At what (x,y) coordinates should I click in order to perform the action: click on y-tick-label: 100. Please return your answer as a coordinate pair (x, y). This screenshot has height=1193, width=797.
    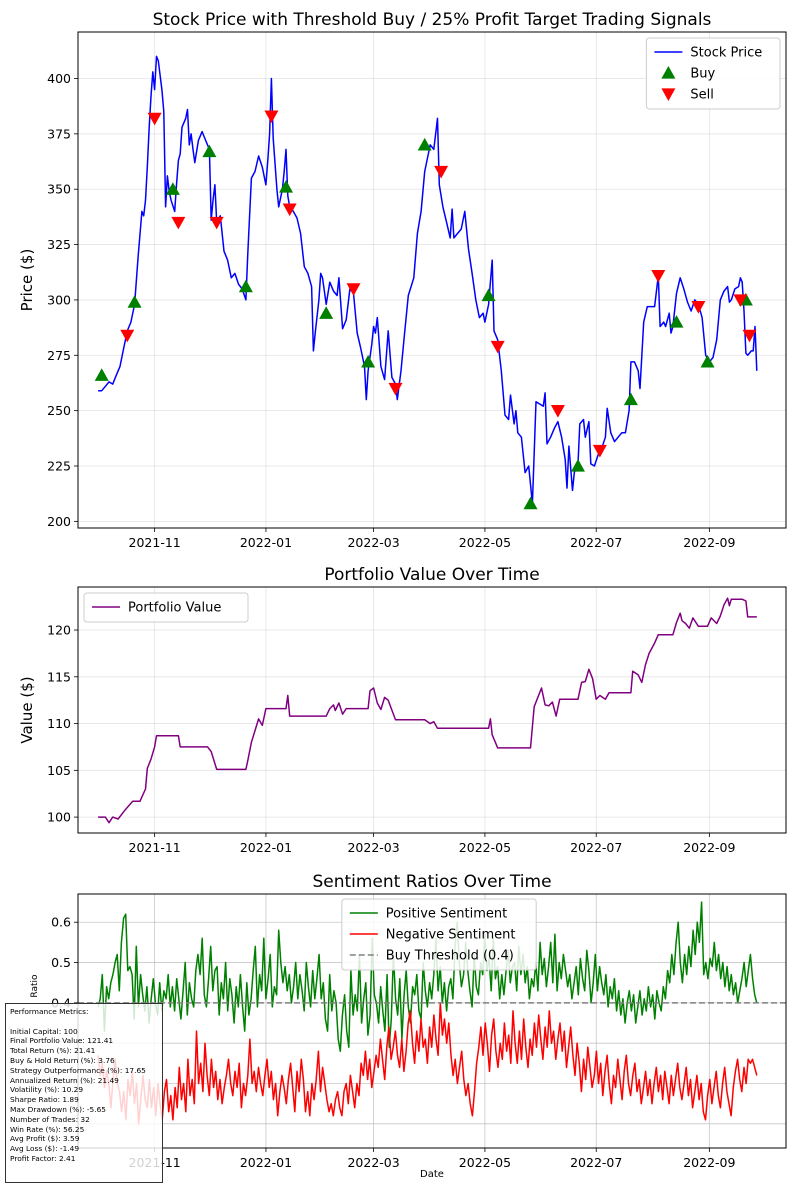
    Looking at the image, I should click on (59, 817).